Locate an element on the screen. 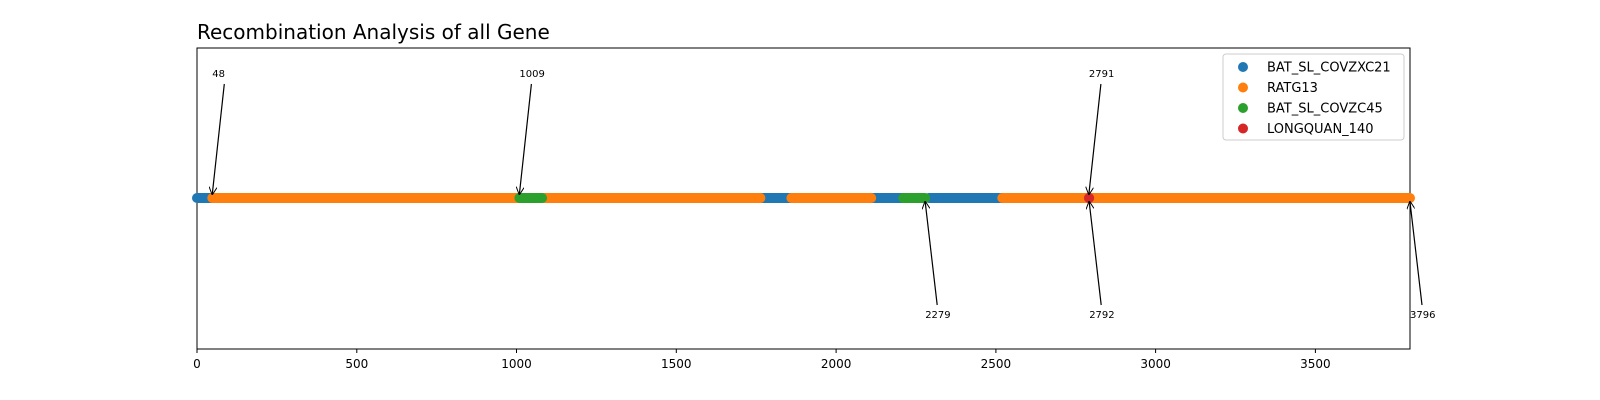  legend-label-bat-sl-covzc45: BAT_SL_COVZC45 is located at coordinates (1325, 109).